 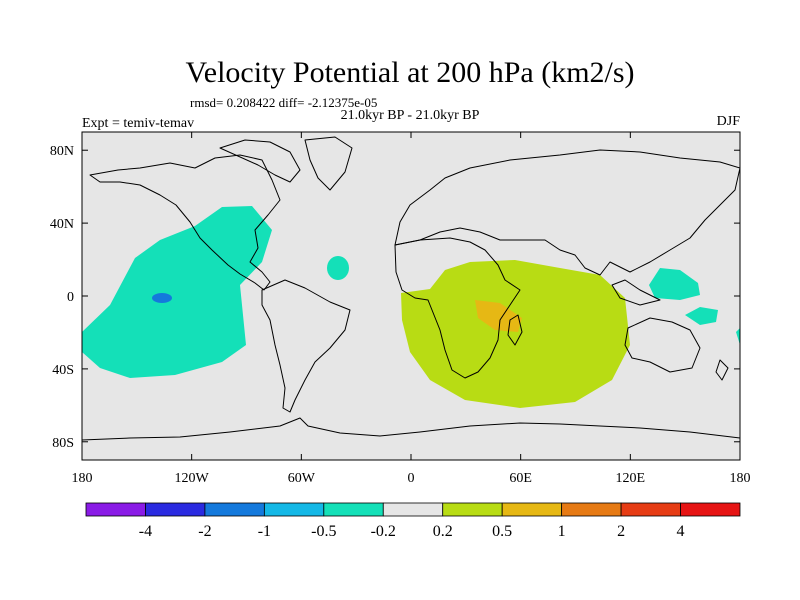 I want to click on contour-positive-indian, so click(x=515, y=334).